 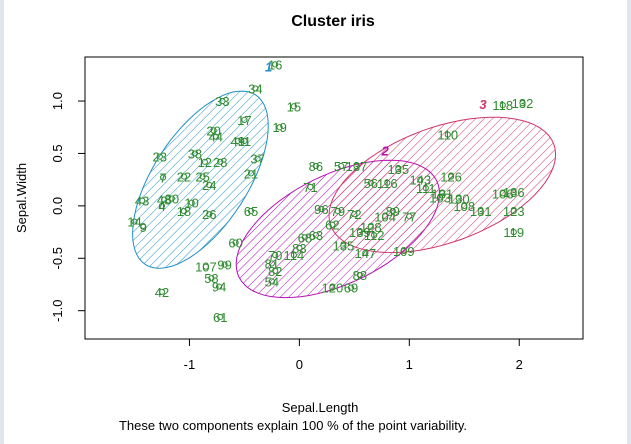 What do you see at coordinates (343, 246) in the screenshot?
I see `point-label: 135` at bounding box center [343, 246].